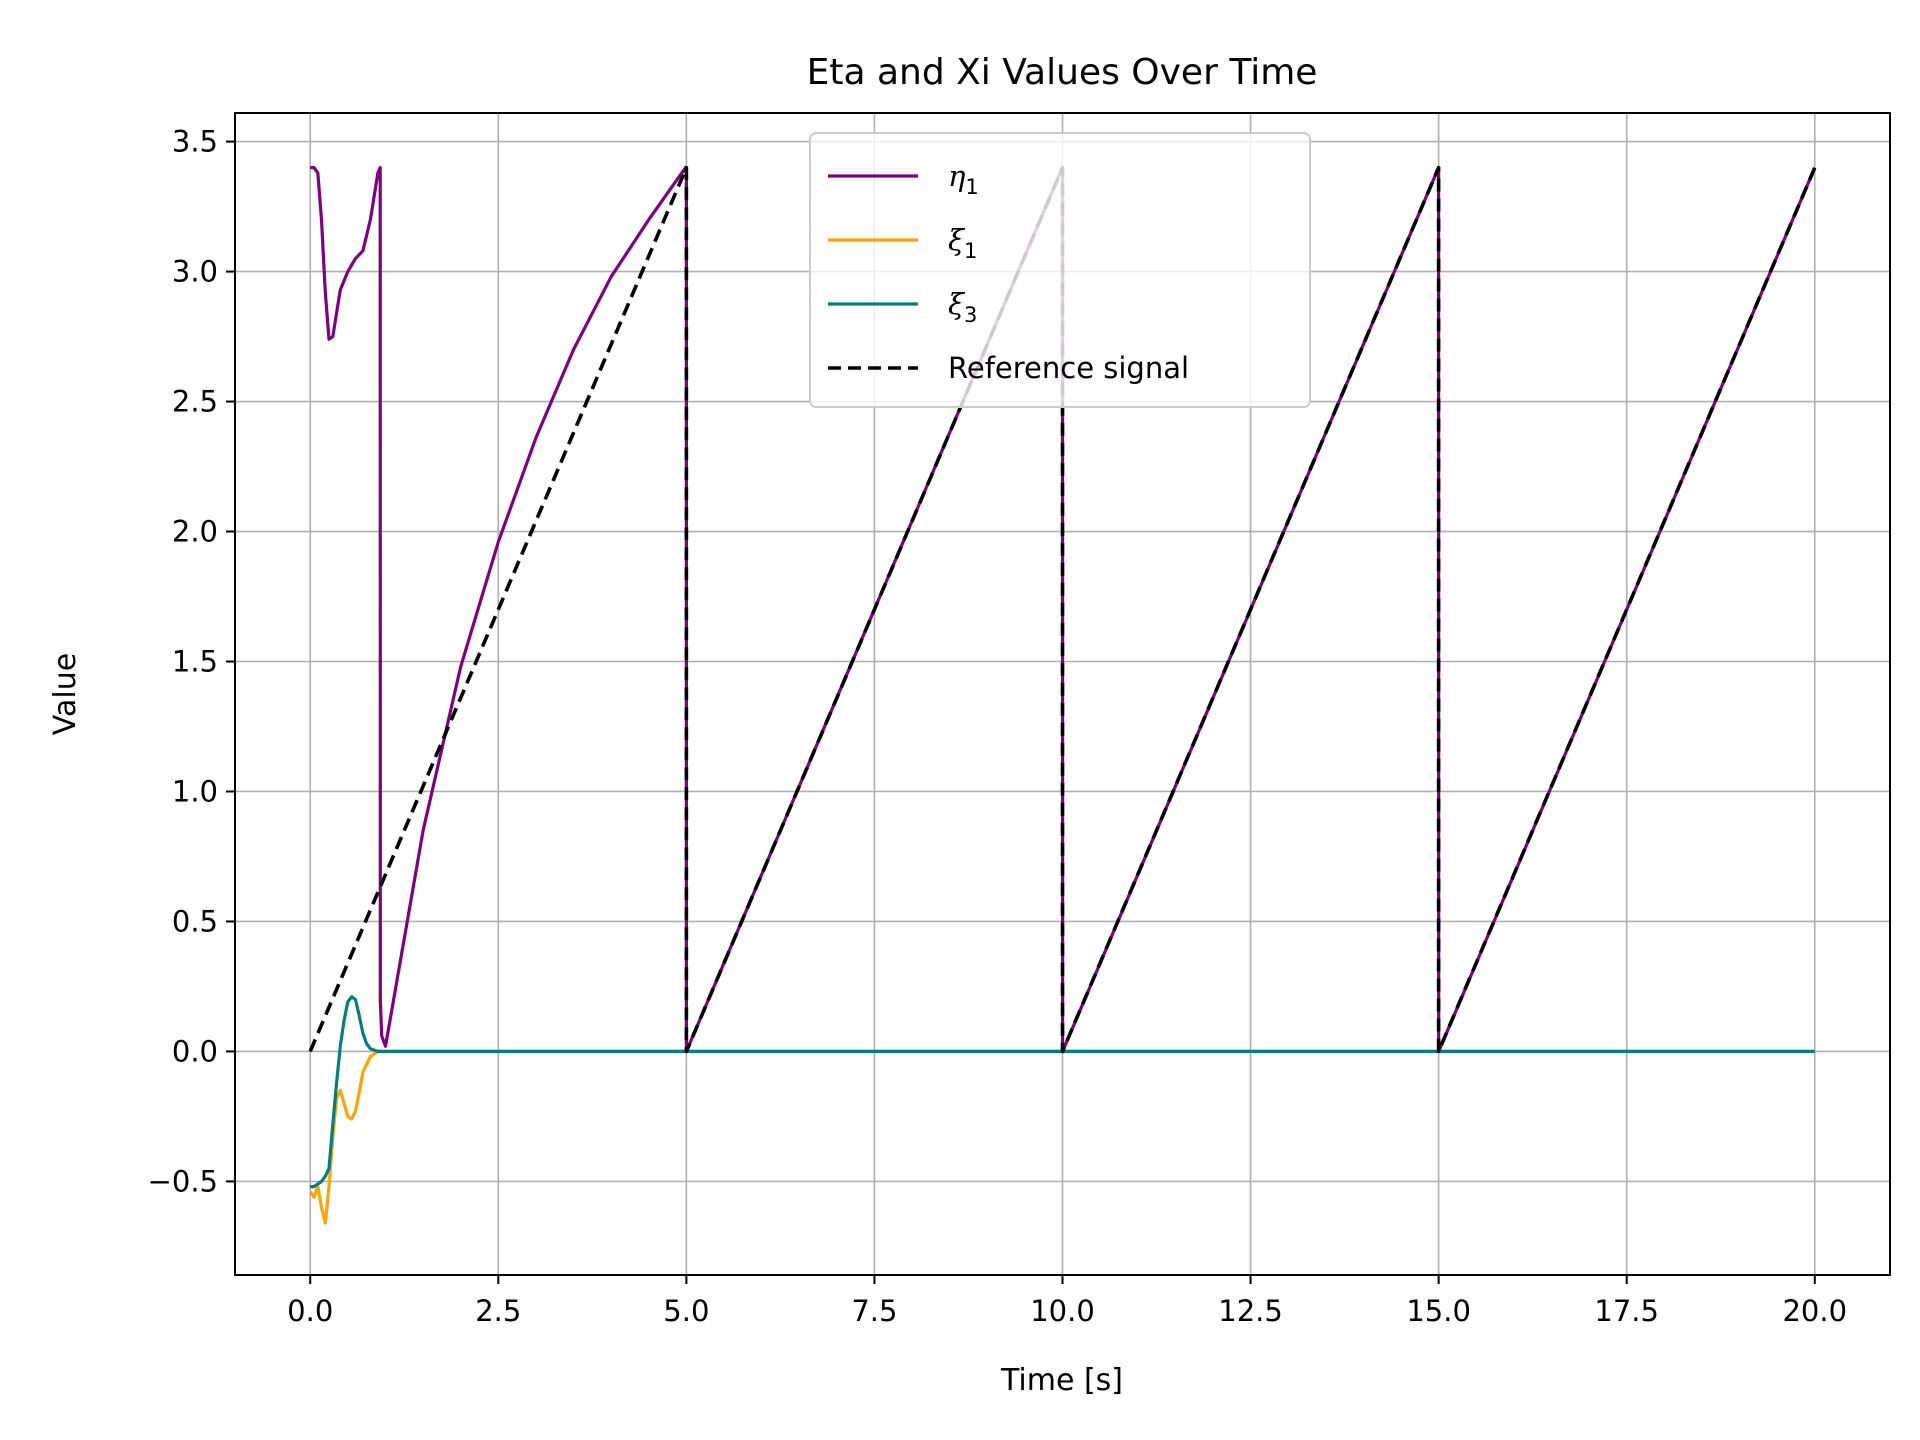 This screenshot has height=1440, width=1920. Describe the element at coordinates (195, 532) in the screenshot. I see `y-tick-label: 2.0` at that location.